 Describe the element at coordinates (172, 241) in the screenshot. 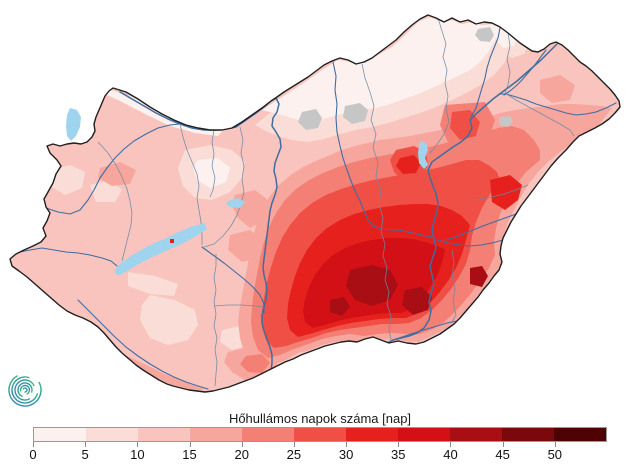

I see `tihany-spot` at that location.